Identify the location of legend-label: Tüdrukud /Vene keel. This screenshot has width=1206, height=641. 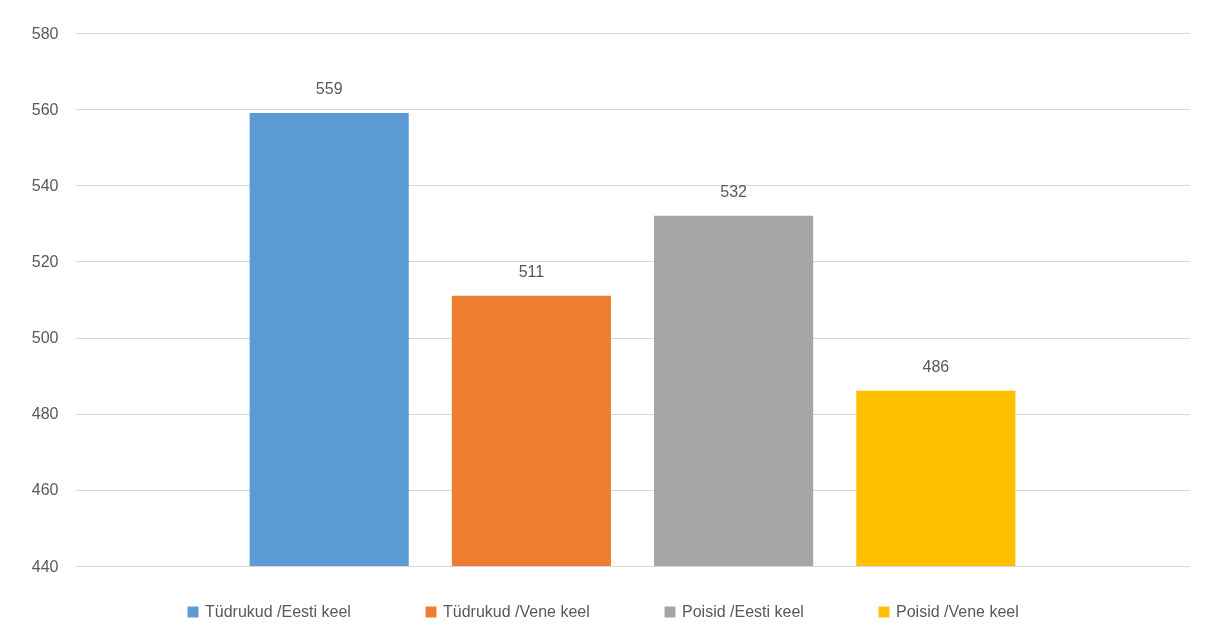
(516, 611).